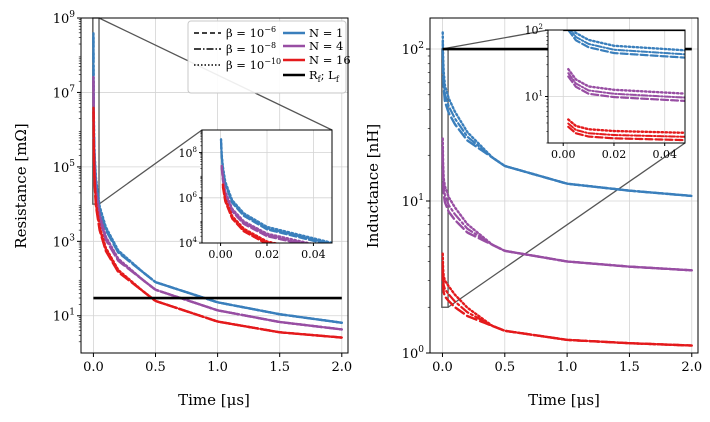  I want to click on inductance-inset-series-2-beta-0-line, so click(626, 133).